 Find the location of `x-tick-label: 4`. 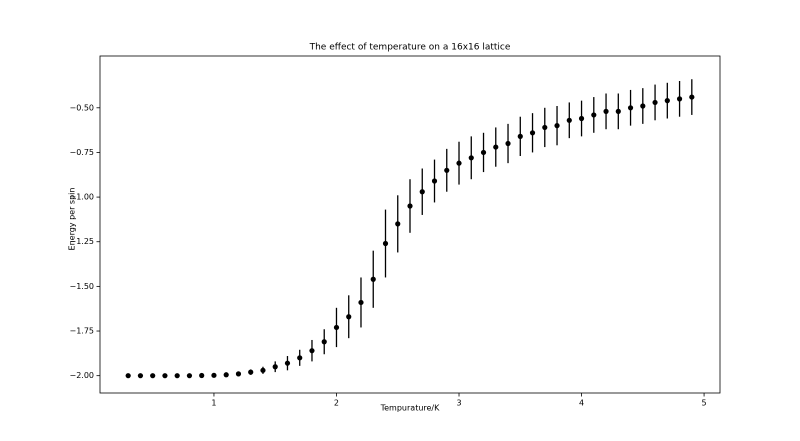

x-tick-label: 4 is located at coordinates (581, 403).